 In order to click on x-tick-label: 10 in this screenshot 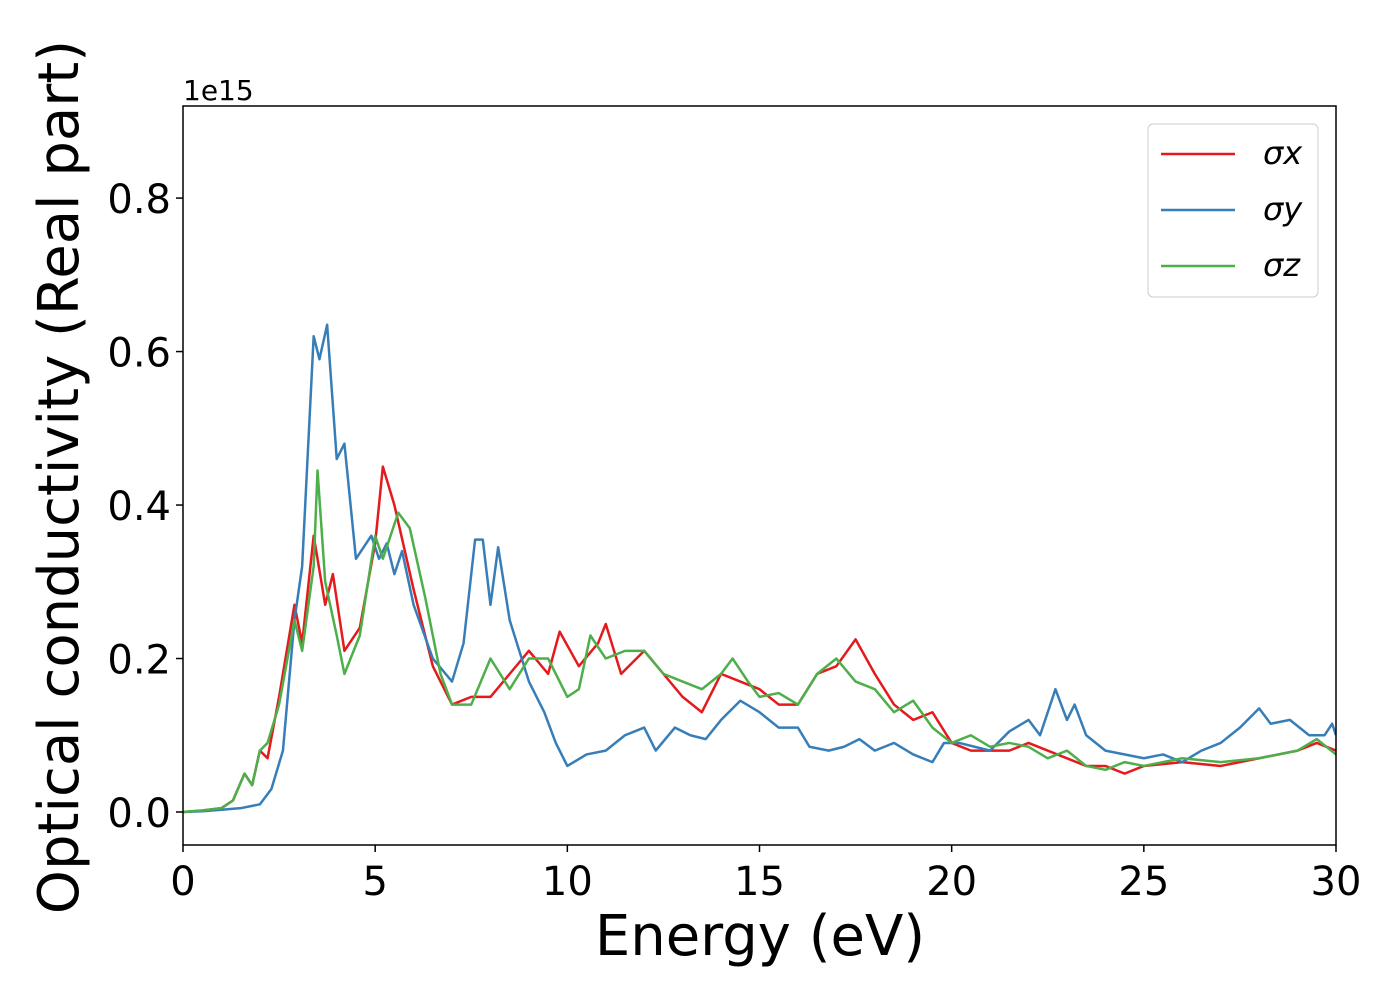, I will do `click(567, 882)`.